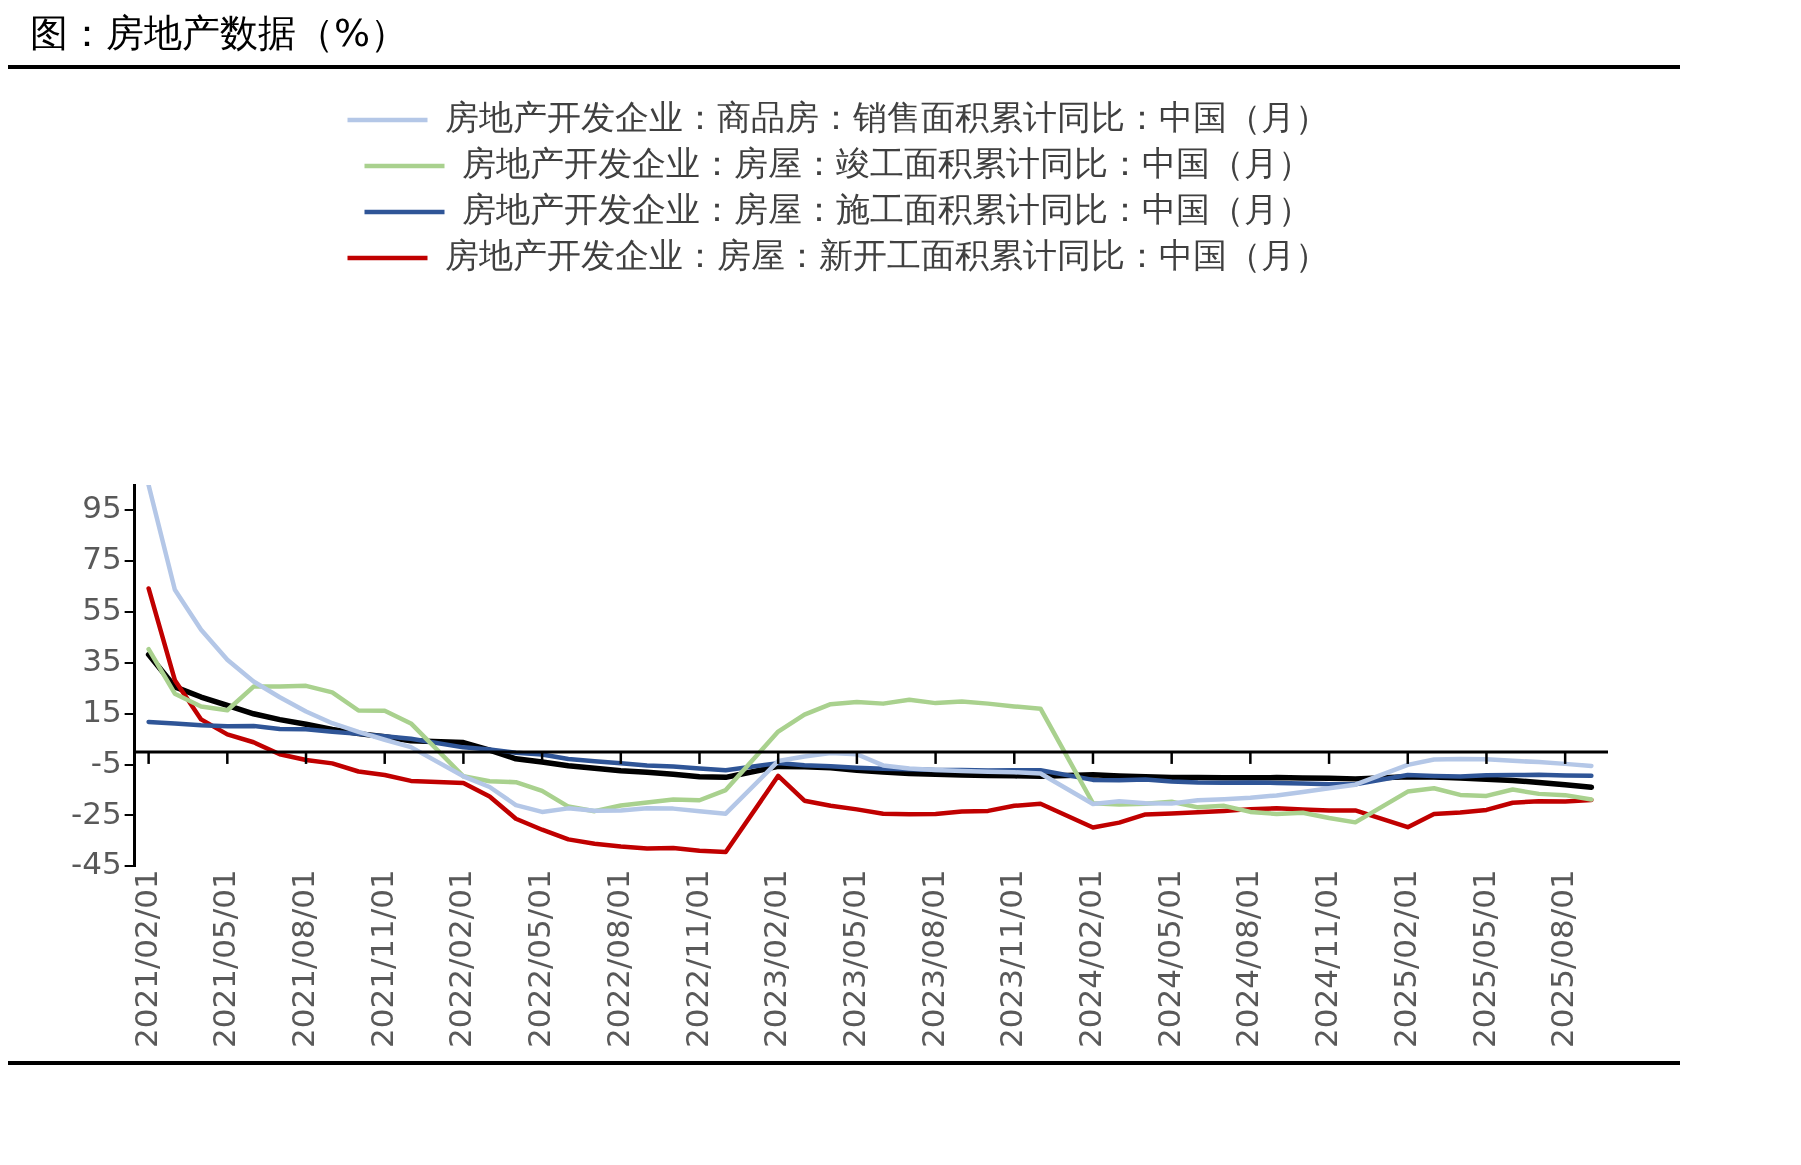  I want to click on y-tick-label: 75, so click(102, 558).